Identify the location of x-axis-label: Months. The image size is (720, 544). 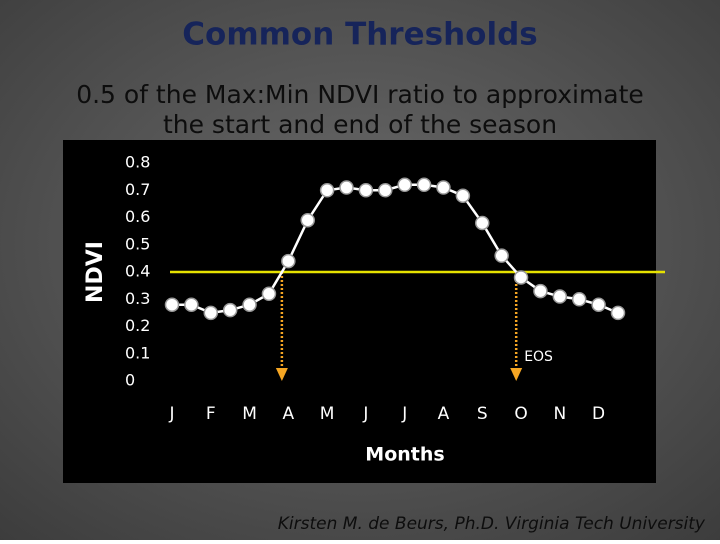
(404, 455).